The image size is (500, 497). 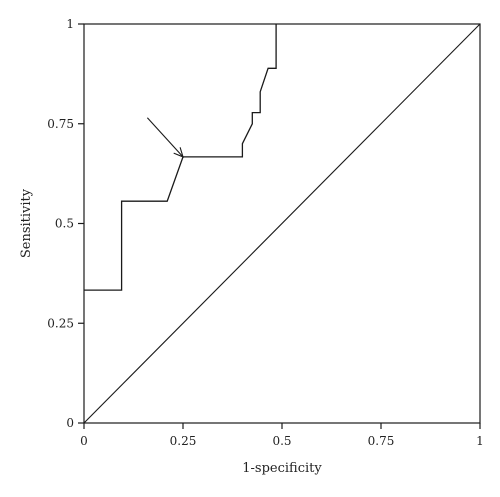 I want to click on x-tick-label: 0.75, so click(x=381, y=441).